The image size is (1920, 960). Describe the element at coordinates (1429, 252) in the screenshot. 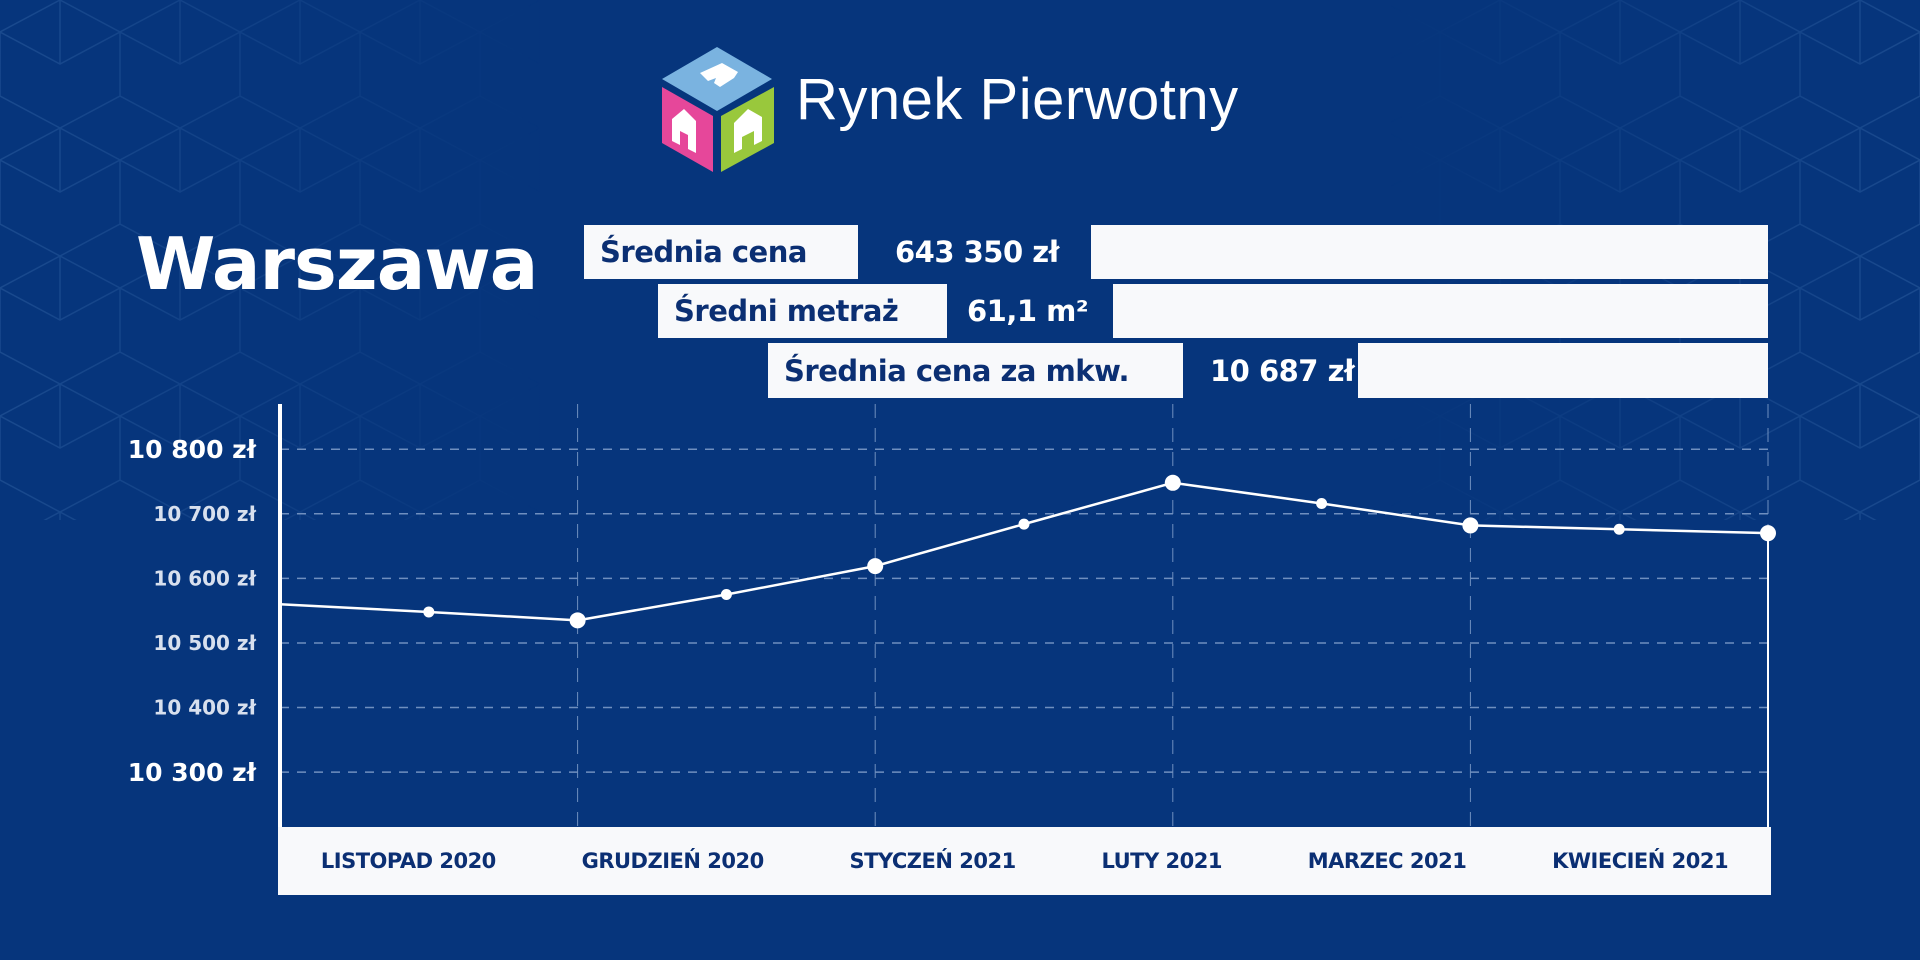

I see `stat-bar-avg-price` at that location.